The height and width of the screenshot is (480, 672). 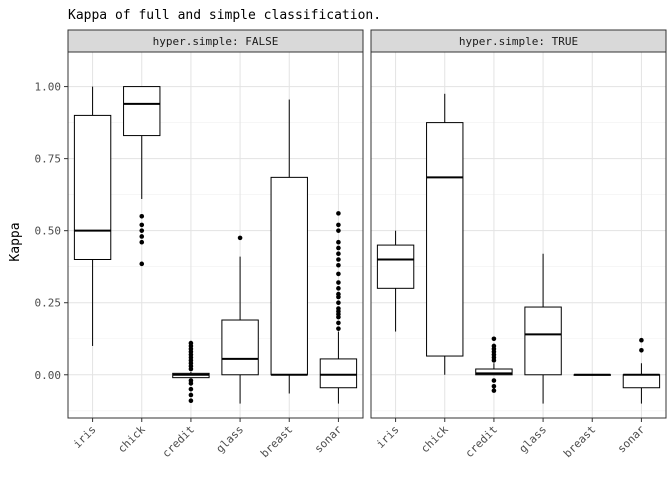 What do you see at coordinates (48, 231) in the screenshot?
I see `y-tick-label: 0.50` at bounding box center [48, 231].